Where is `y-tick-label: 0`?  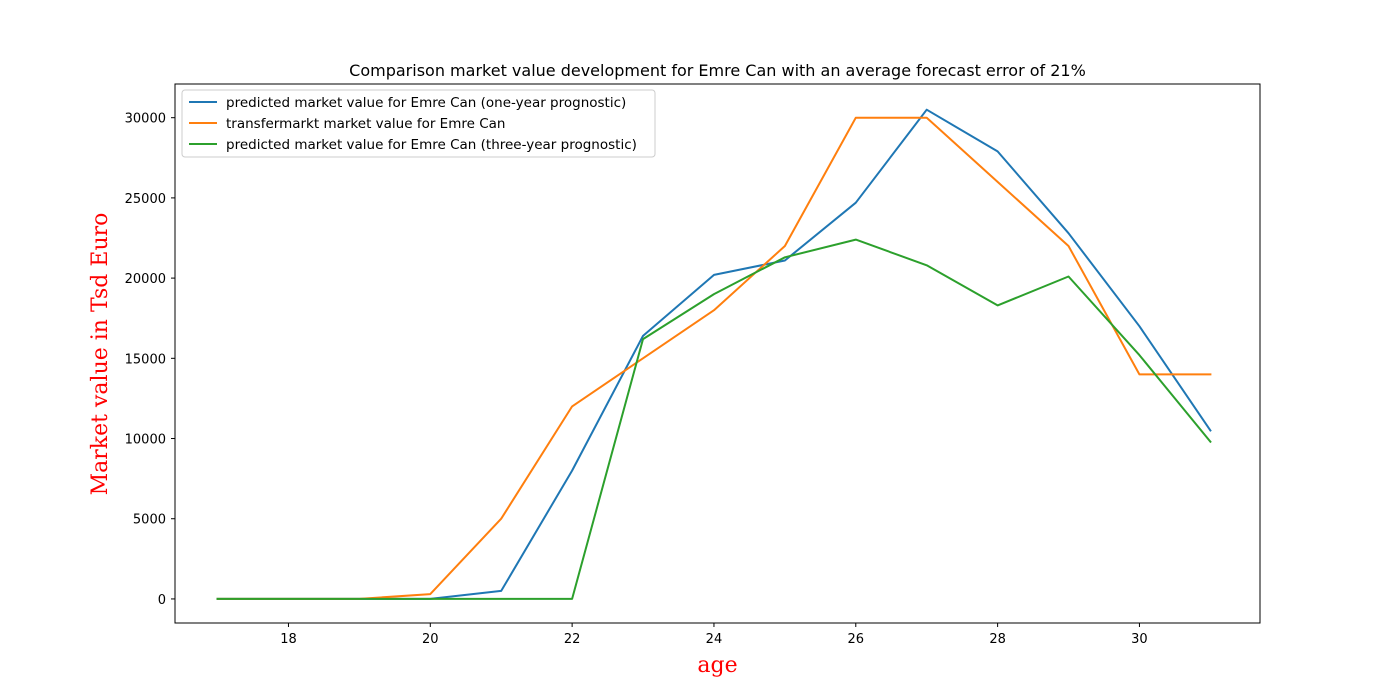
y-tick-label: 0 is located at coordinates (162, 600).